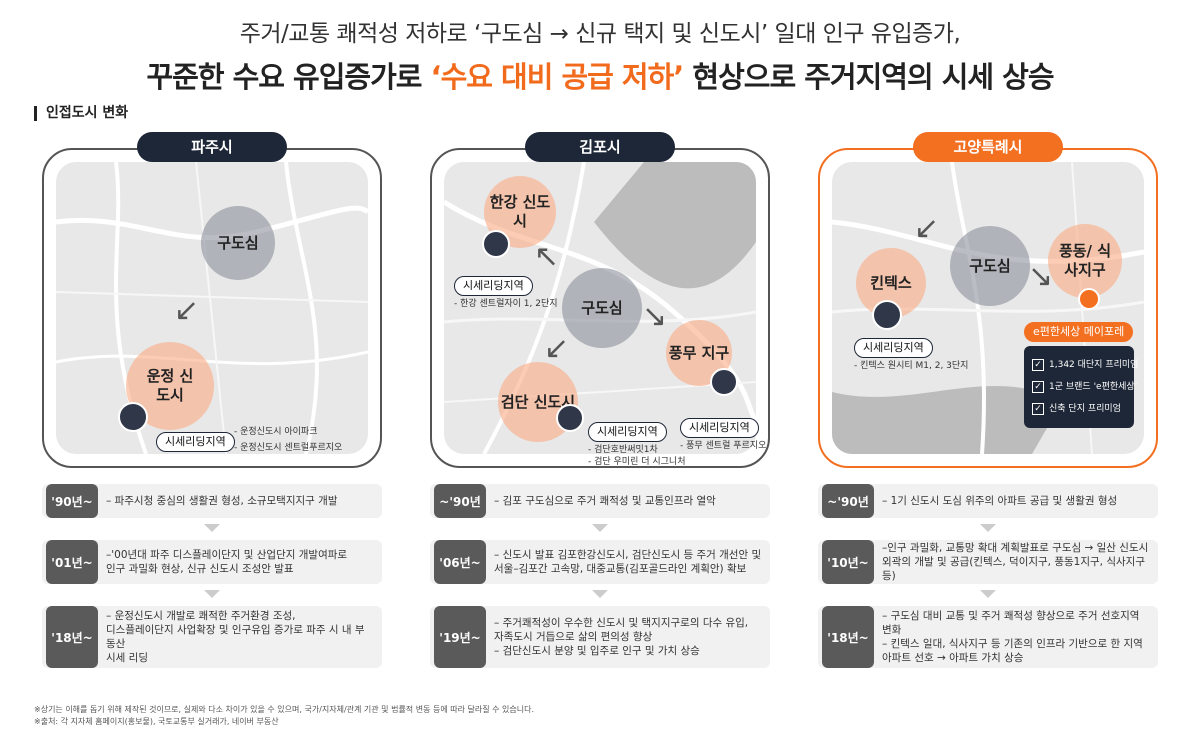  Describe the element at coordinates (623, 450) in the screenshot. I see `note: - 검단호반써밋1차` at that location.